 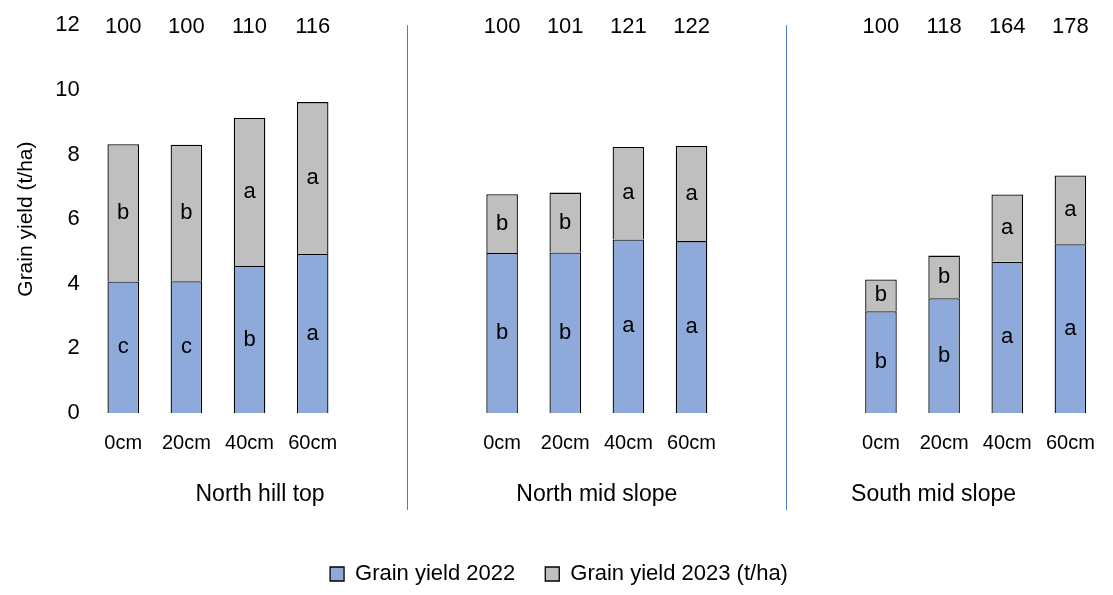 What do you see at coordinates (934, 493) in the screenshot?
I see `text: South mid slope` at bounding box center [934, 493].